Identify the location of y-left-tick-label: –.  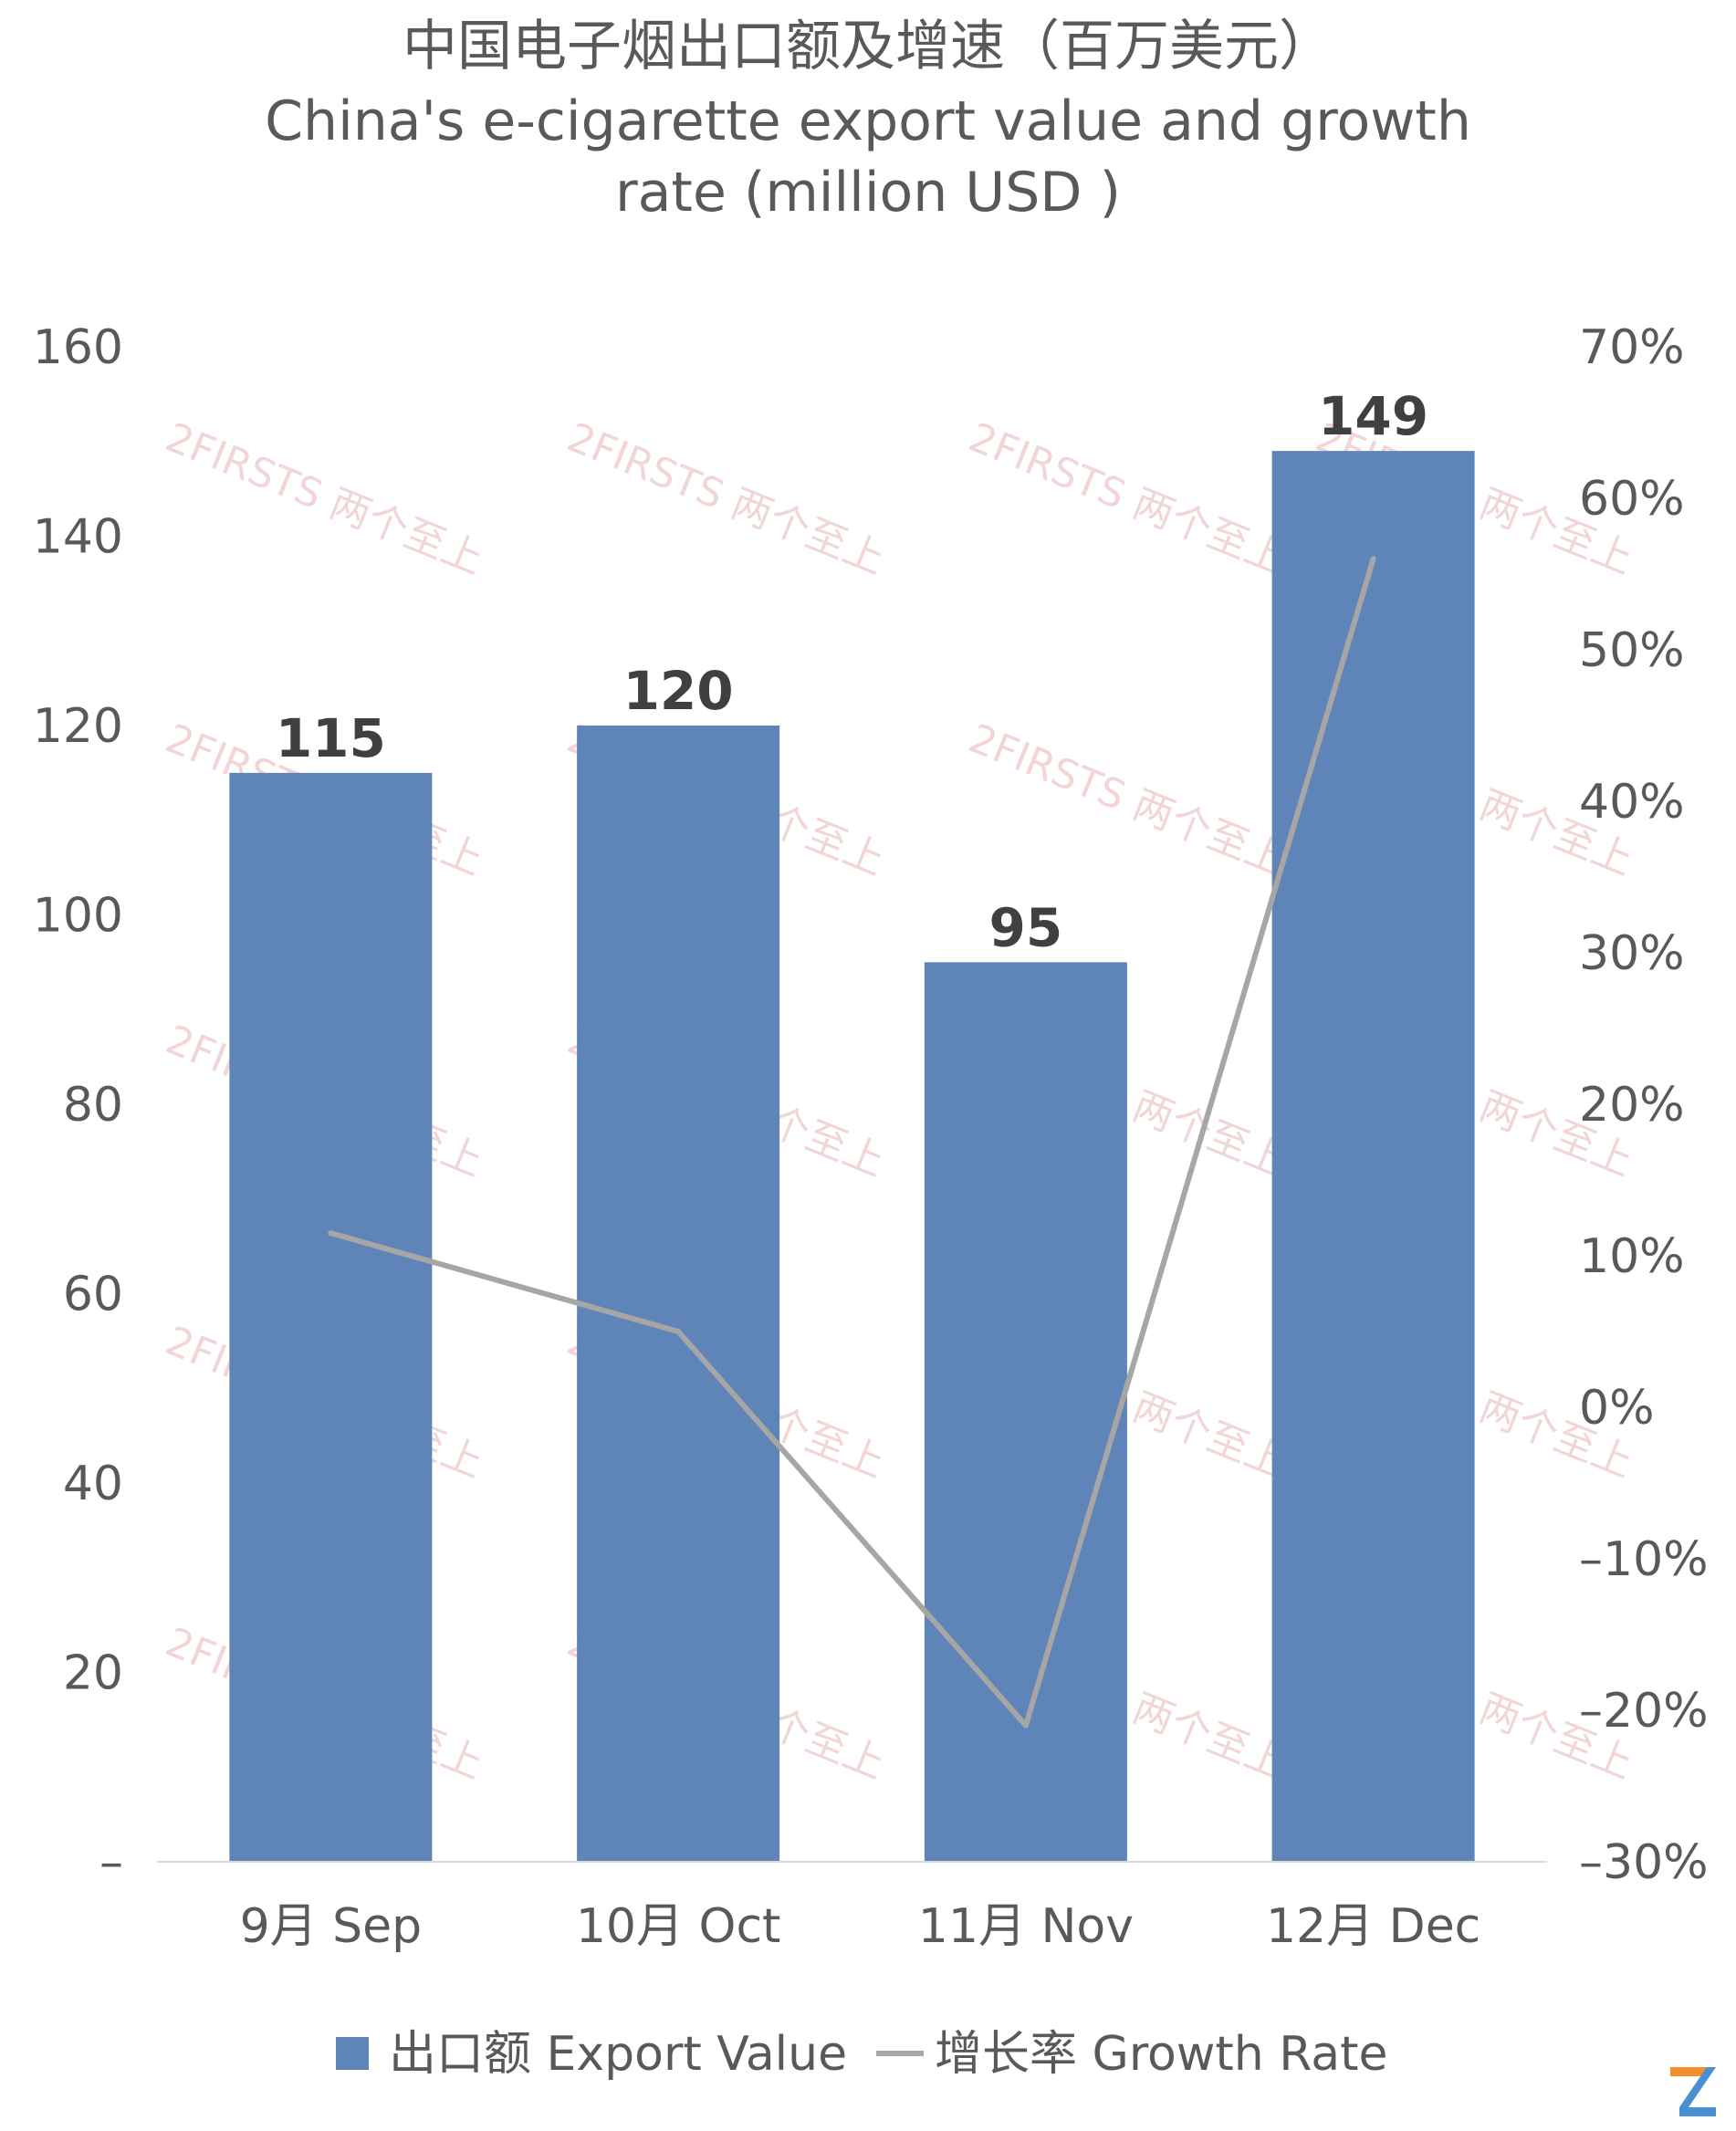
(111, 1863).